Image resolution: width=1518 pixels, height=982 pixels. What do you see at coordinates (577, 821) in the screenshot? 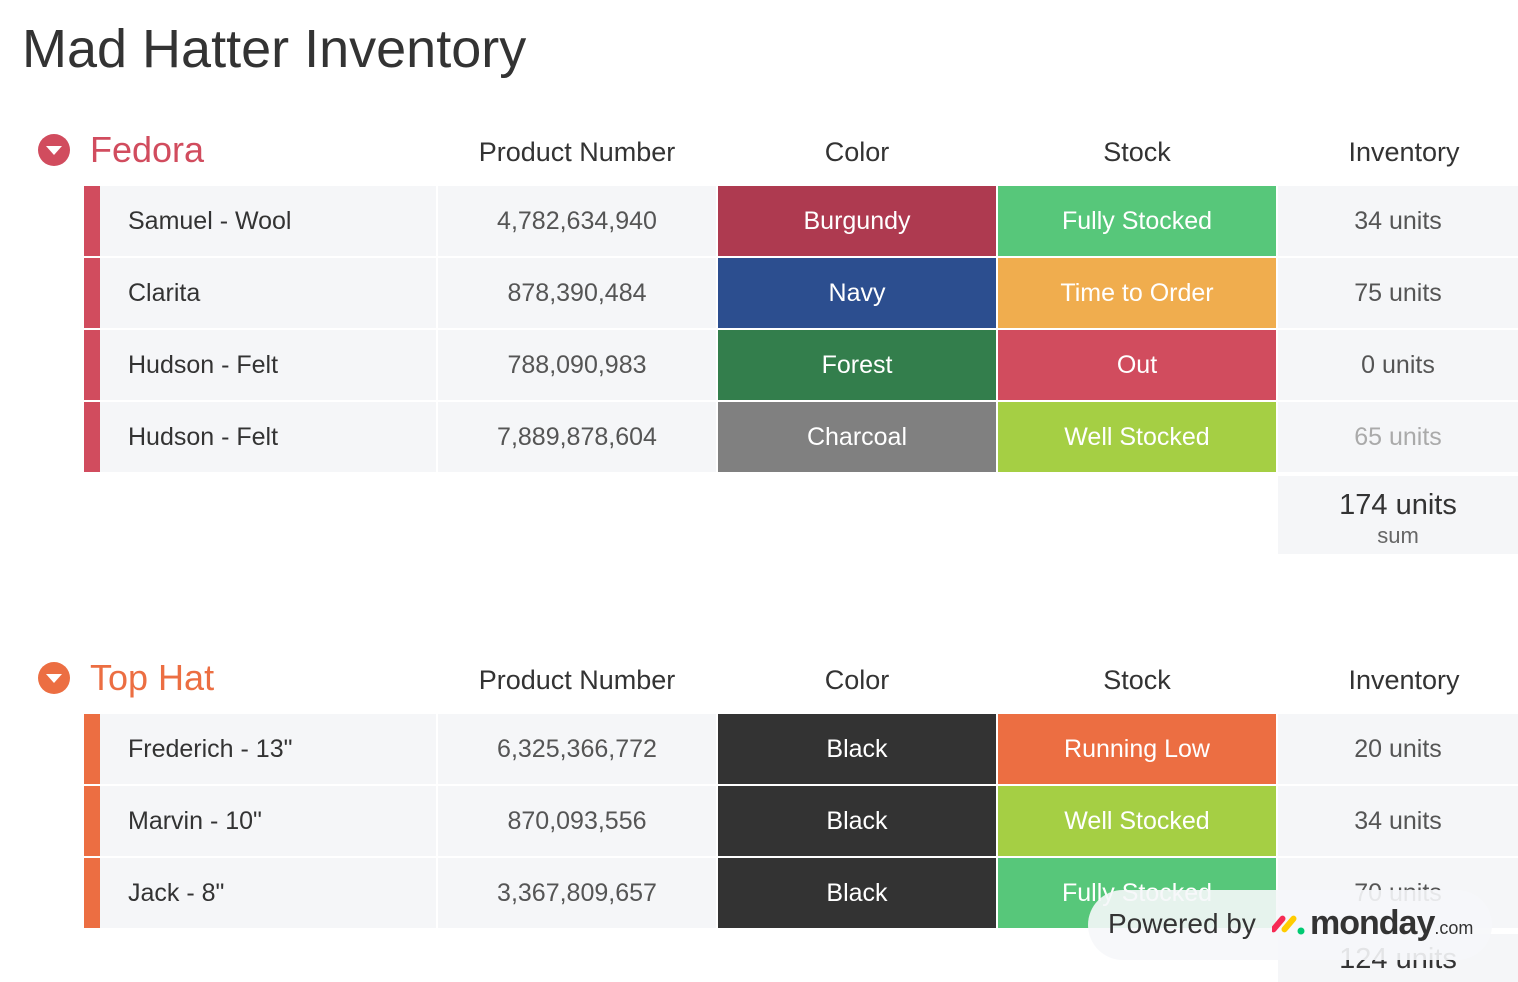
I see `product-number-cell: 870,093,556` at bounding box center [577, 821].